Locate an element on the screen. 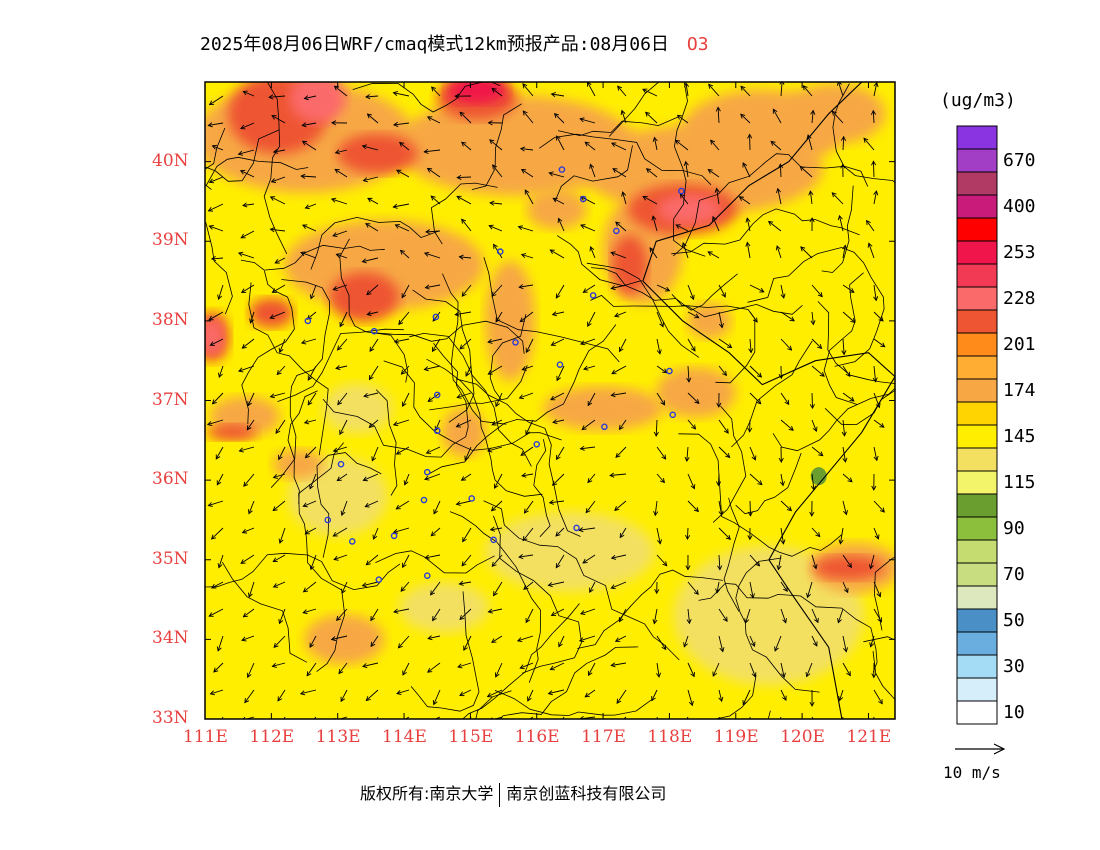 The width and height of the screenshot is (1100, 850). wind-reference-arrow is located at coordinates (980, 749).